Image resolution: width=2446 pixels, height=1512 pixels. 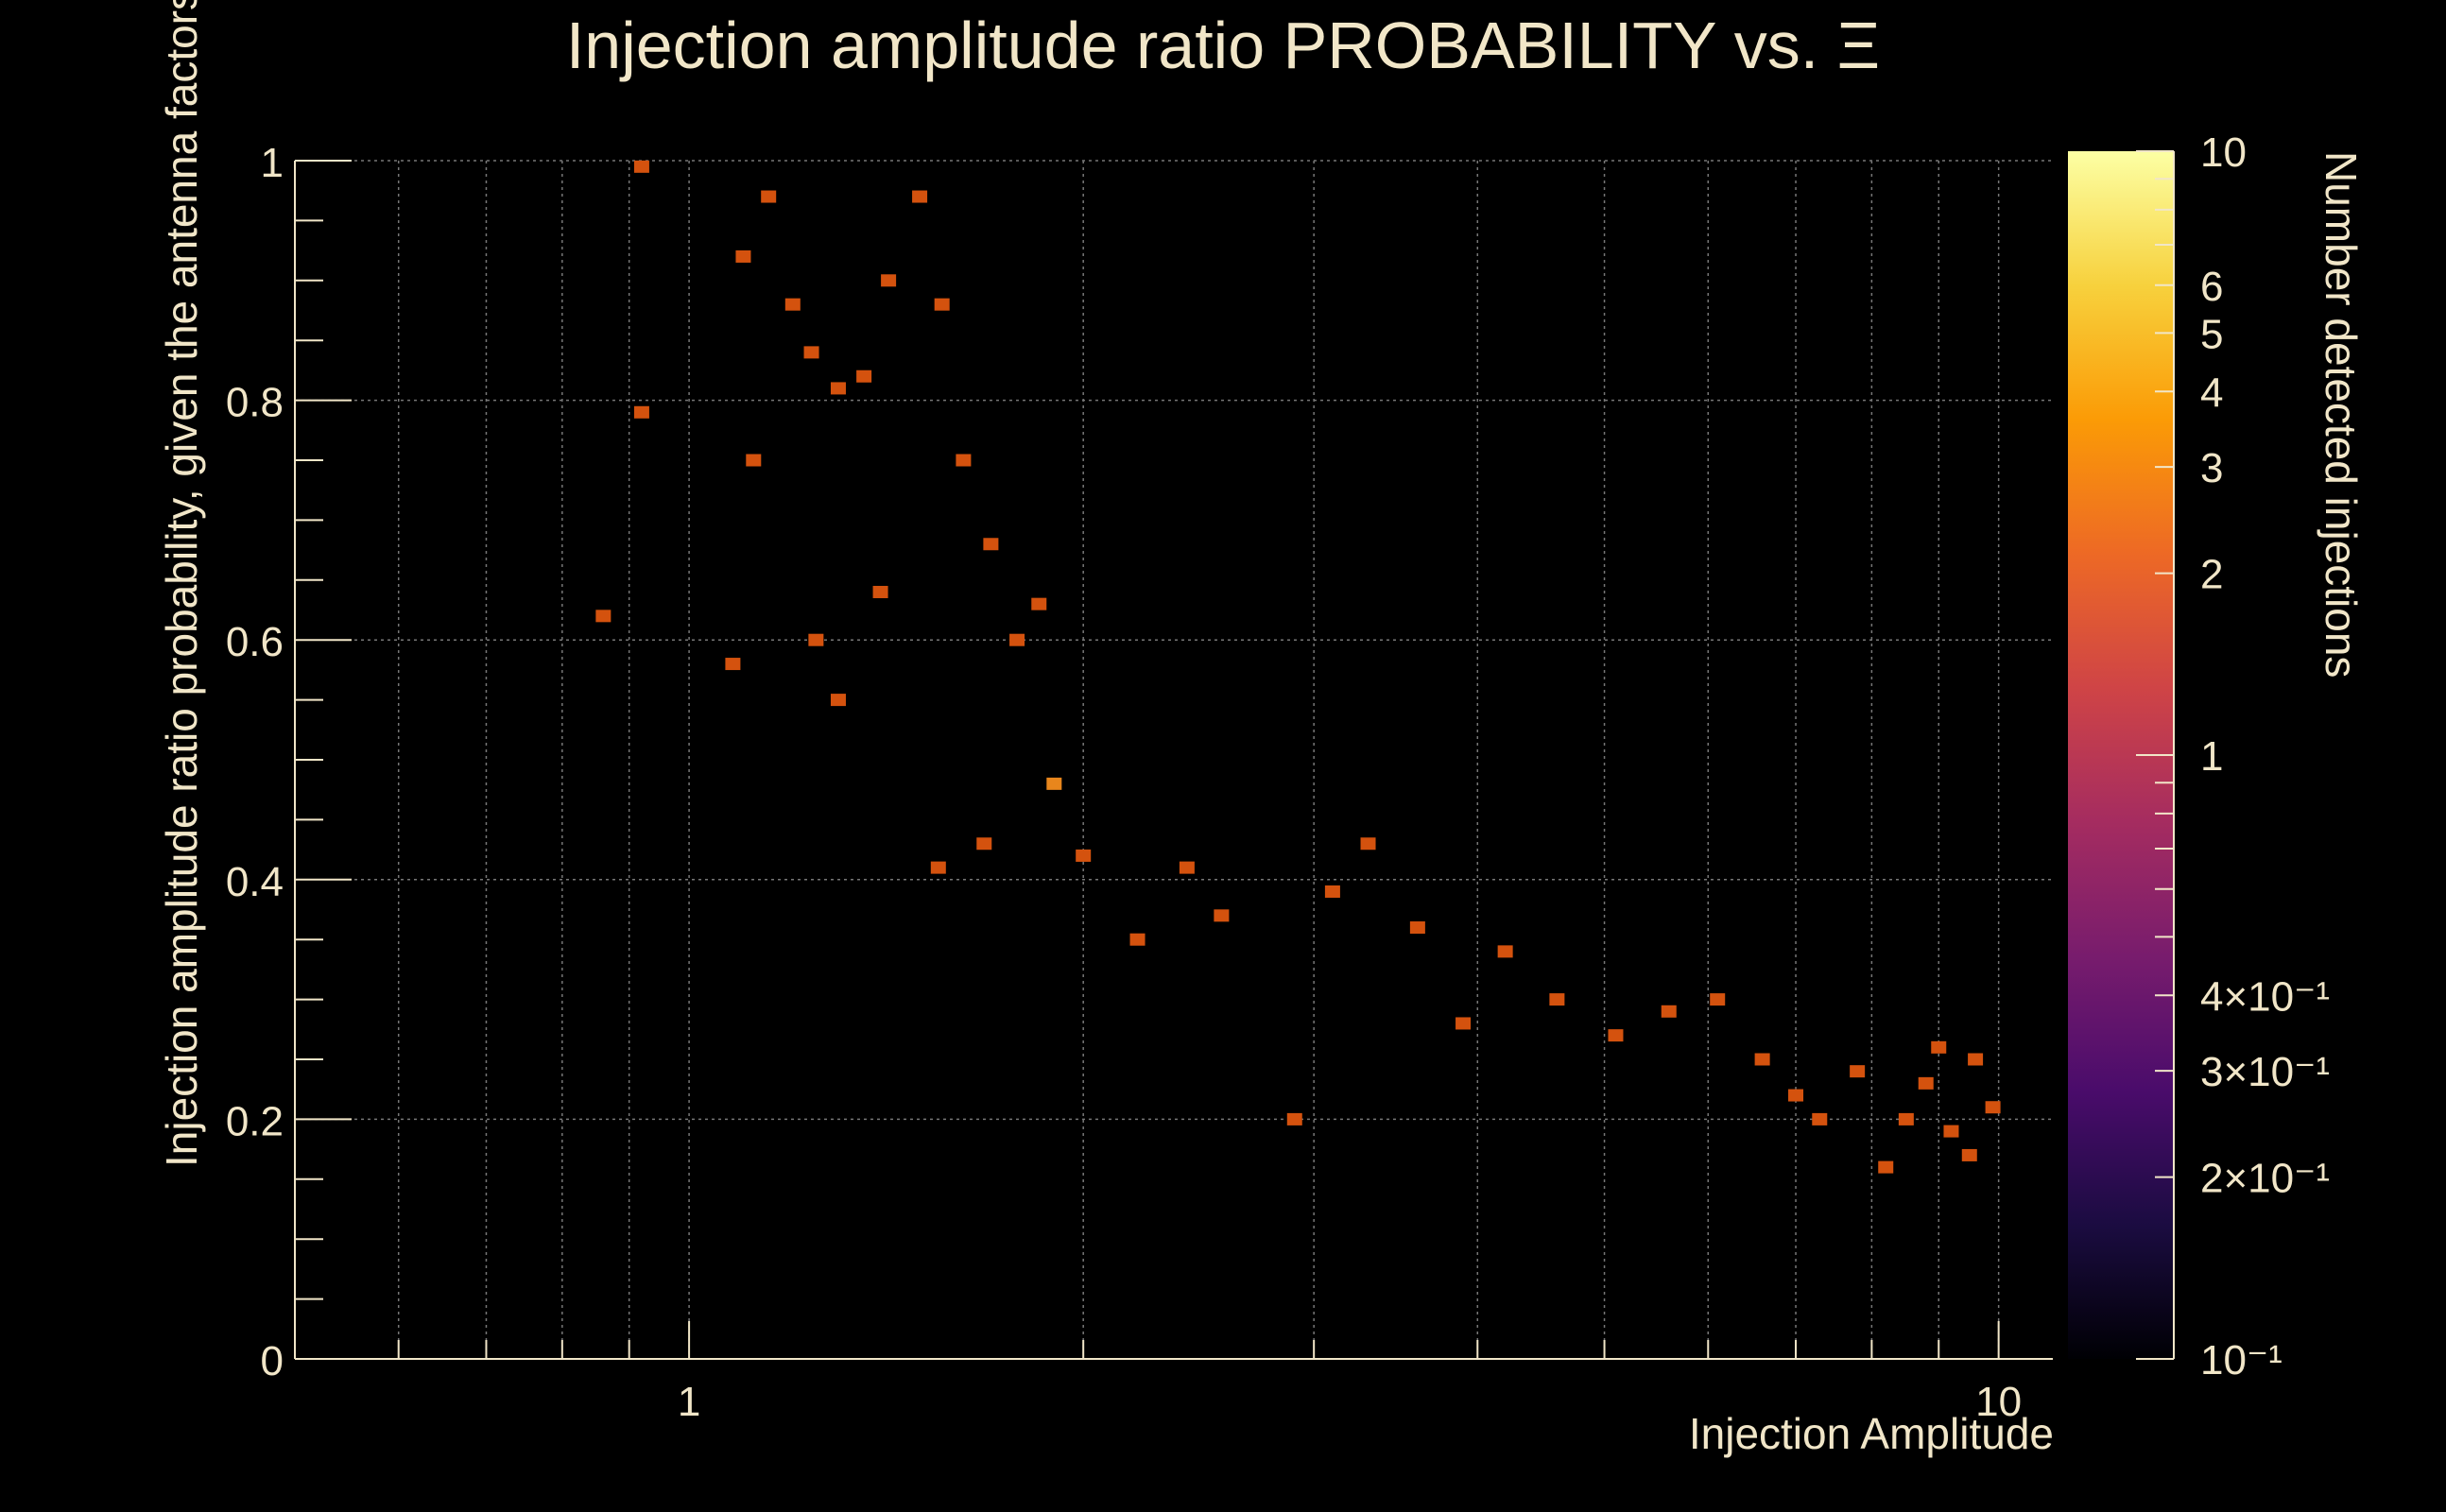 What do you see at coordinates (2211, 287) in the screenshot?
I see `colorbar-tick-label: 6` at bounding box center [2211, 287].